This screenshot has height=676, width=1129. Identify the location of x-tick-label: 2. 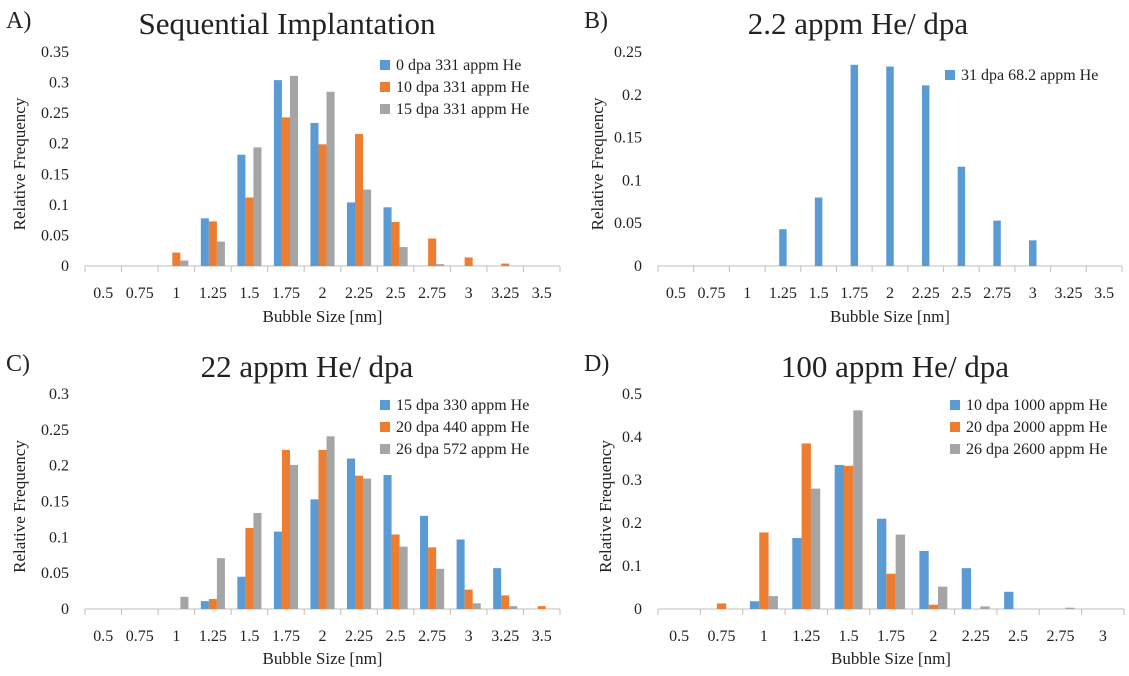
(323, 293).